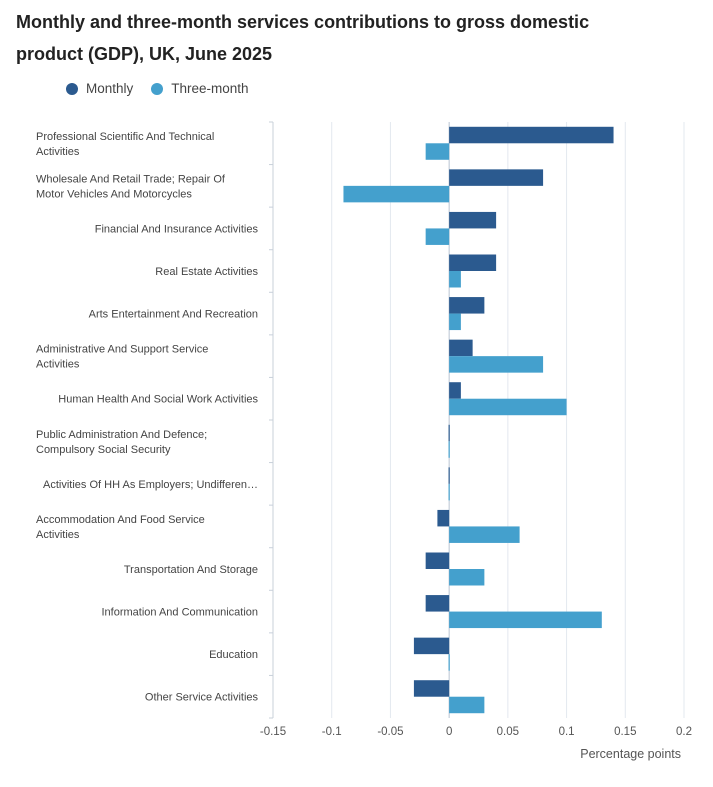  What do you see at coordinates (684, 732) in the screenshot?
I see `x-tick-label-7: 0.2` at bounding box center [684, 732].